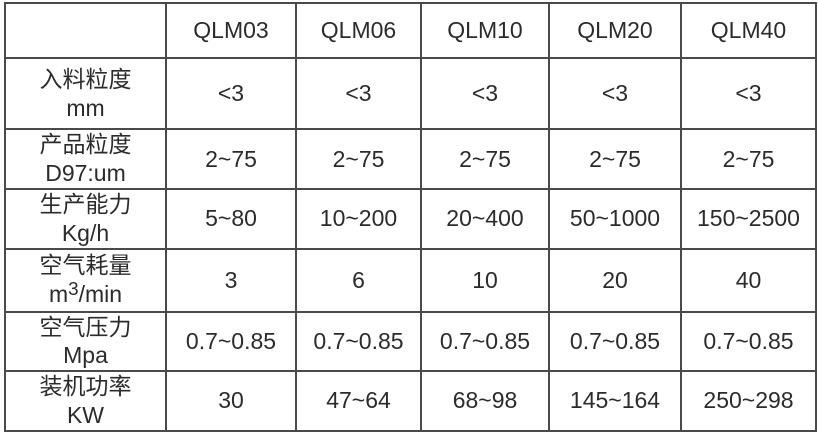  Describe the element at coordinates (485, 219) in the screenshot. I see `table-cell: 20~400` at that location.